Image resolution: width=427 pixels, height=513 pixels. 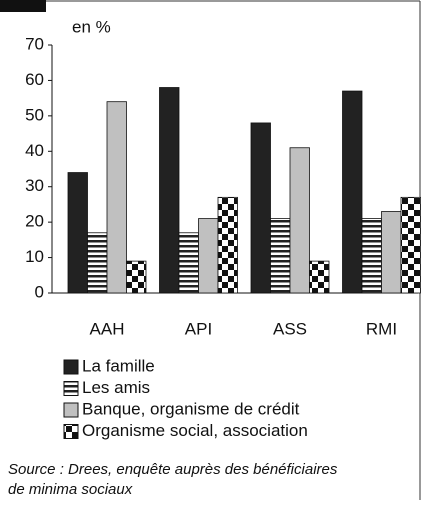 I want to click on x-tick-label: ASS, so click(x=290, y=328).